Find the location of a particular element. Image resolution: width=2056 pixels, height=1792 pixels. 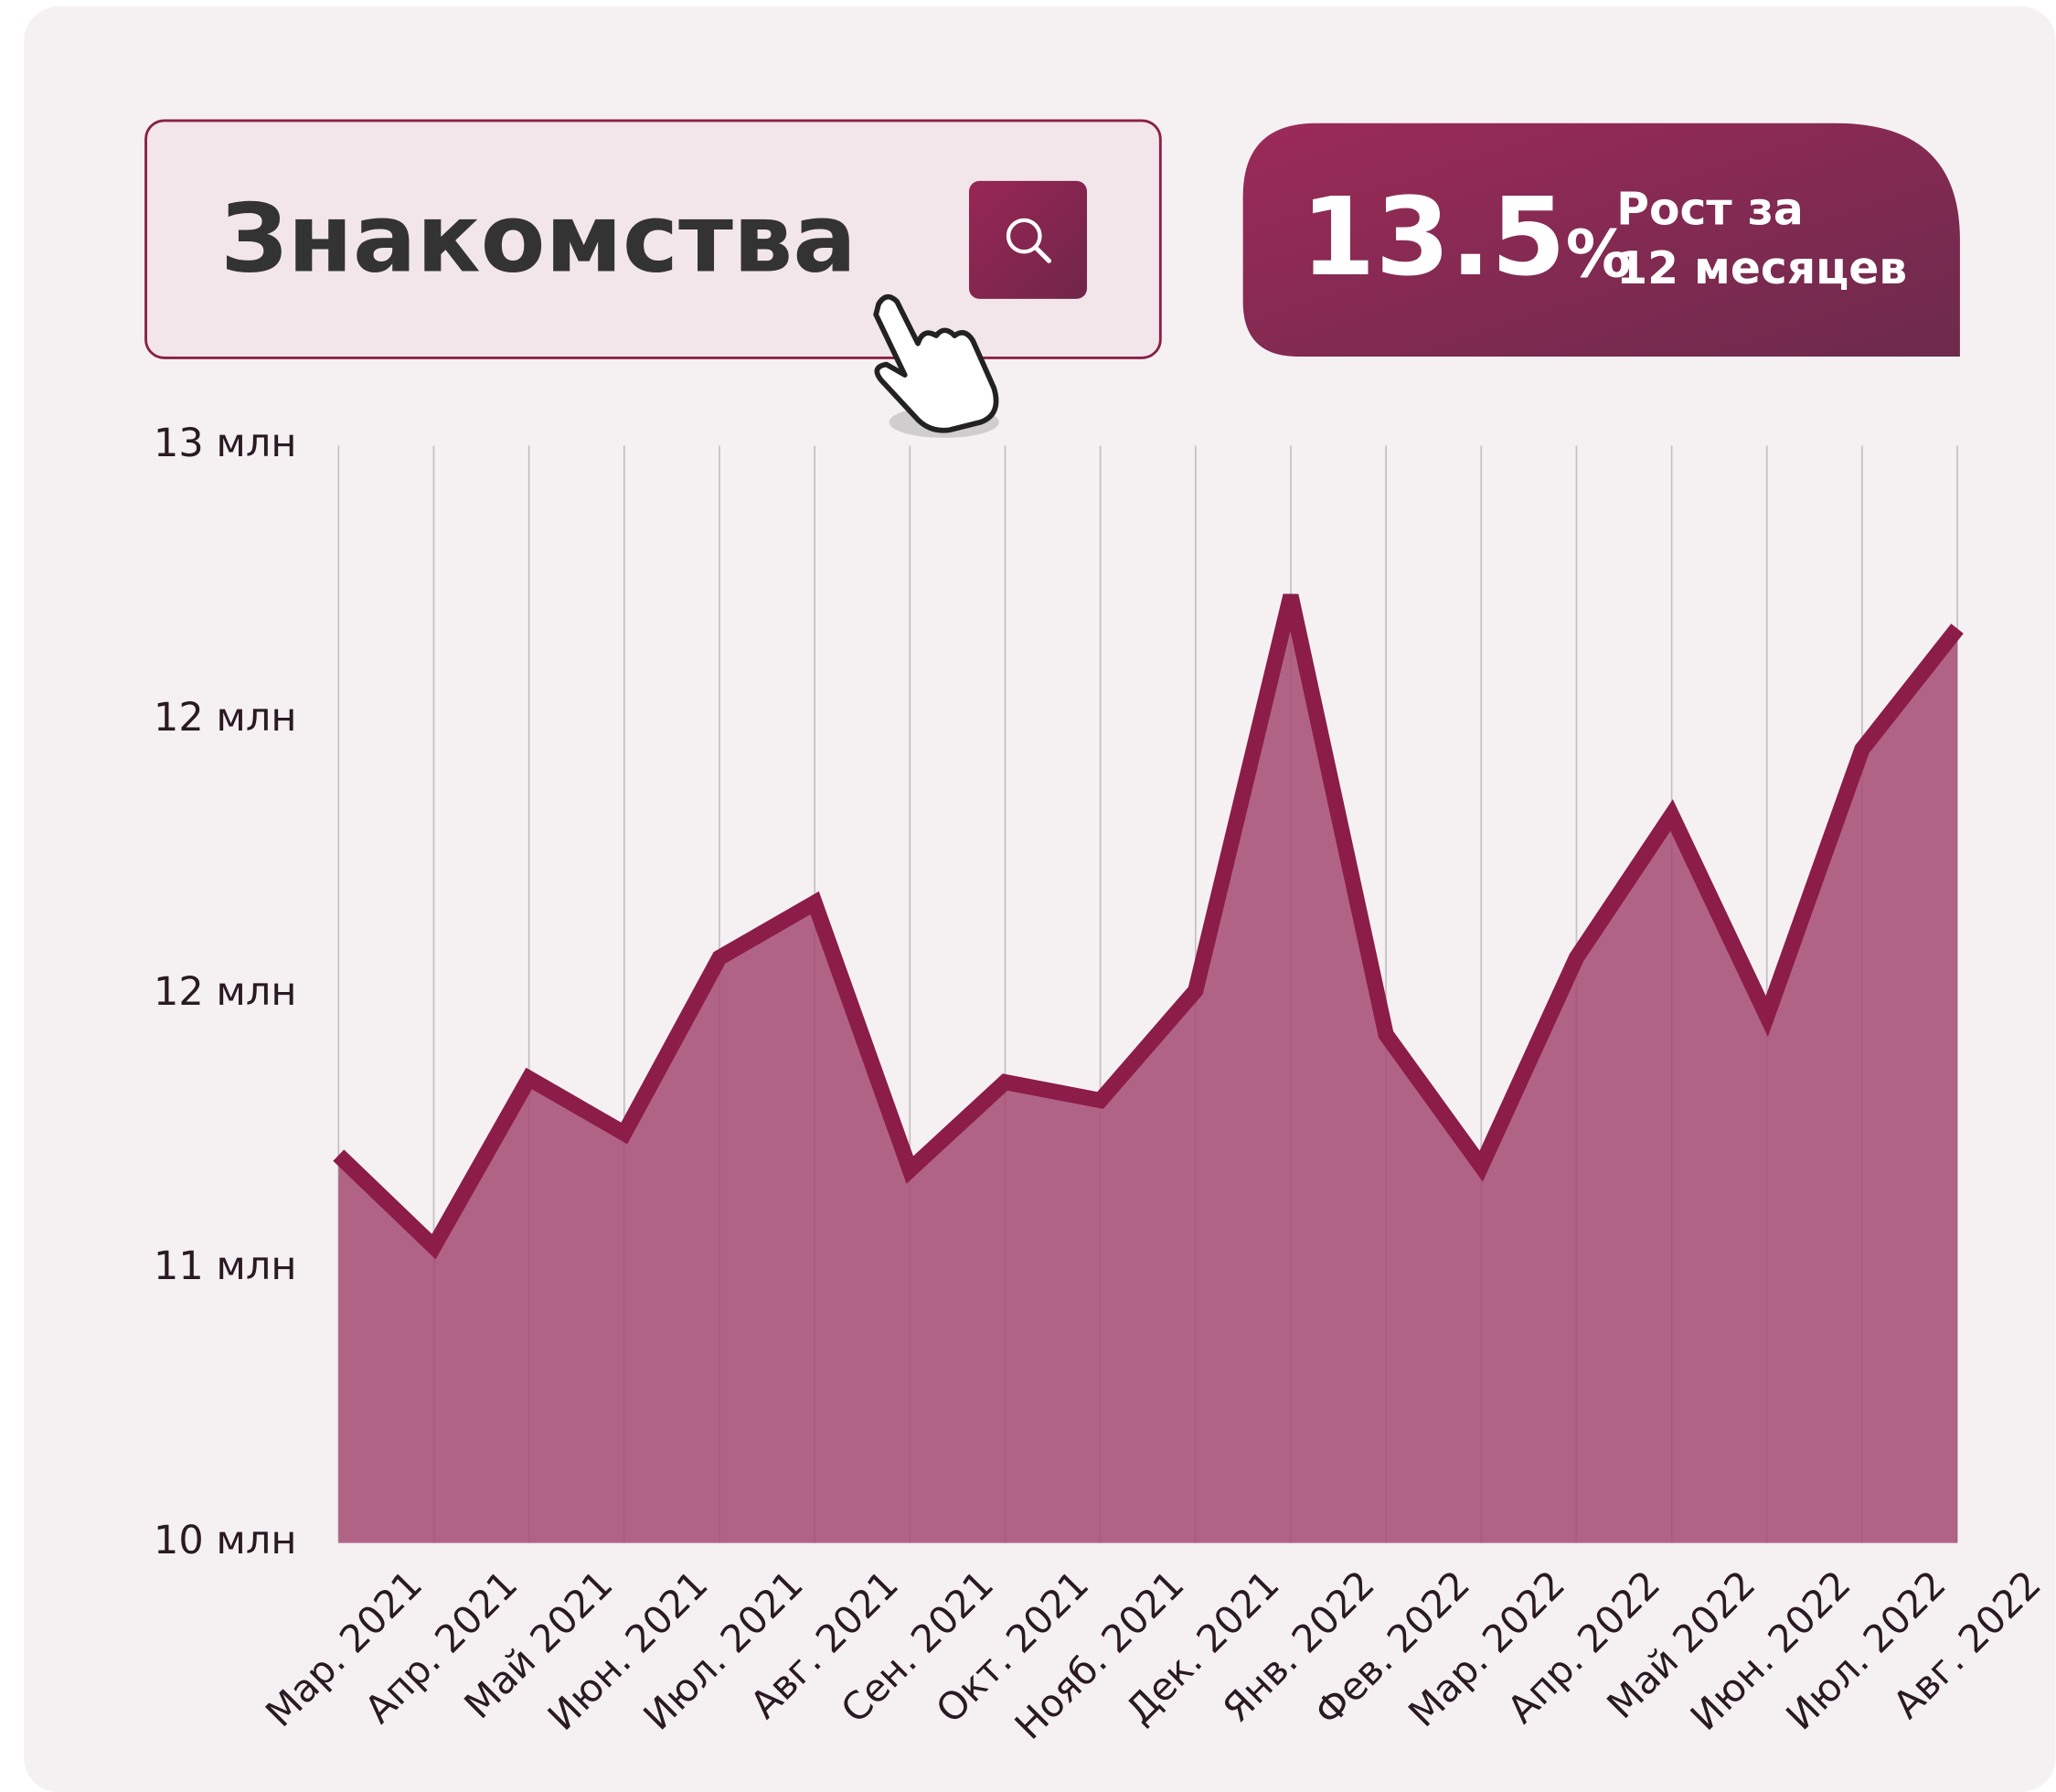

growth-unit: % is located at coordinates (1599, 253).